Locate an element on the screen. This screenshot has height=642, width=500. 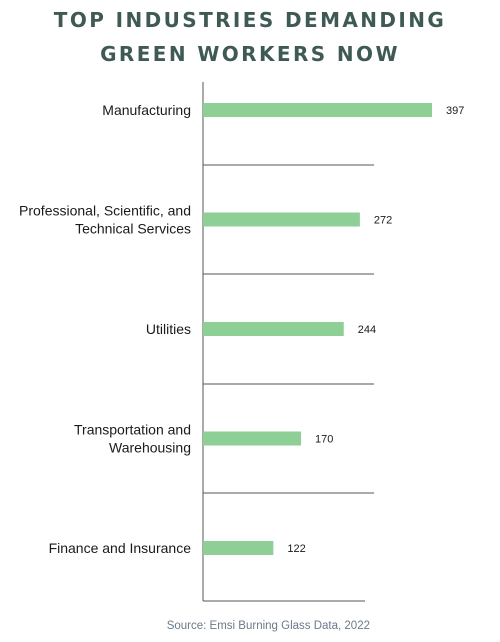
bar-value-label: 170 is located at coordinates (324, 440).